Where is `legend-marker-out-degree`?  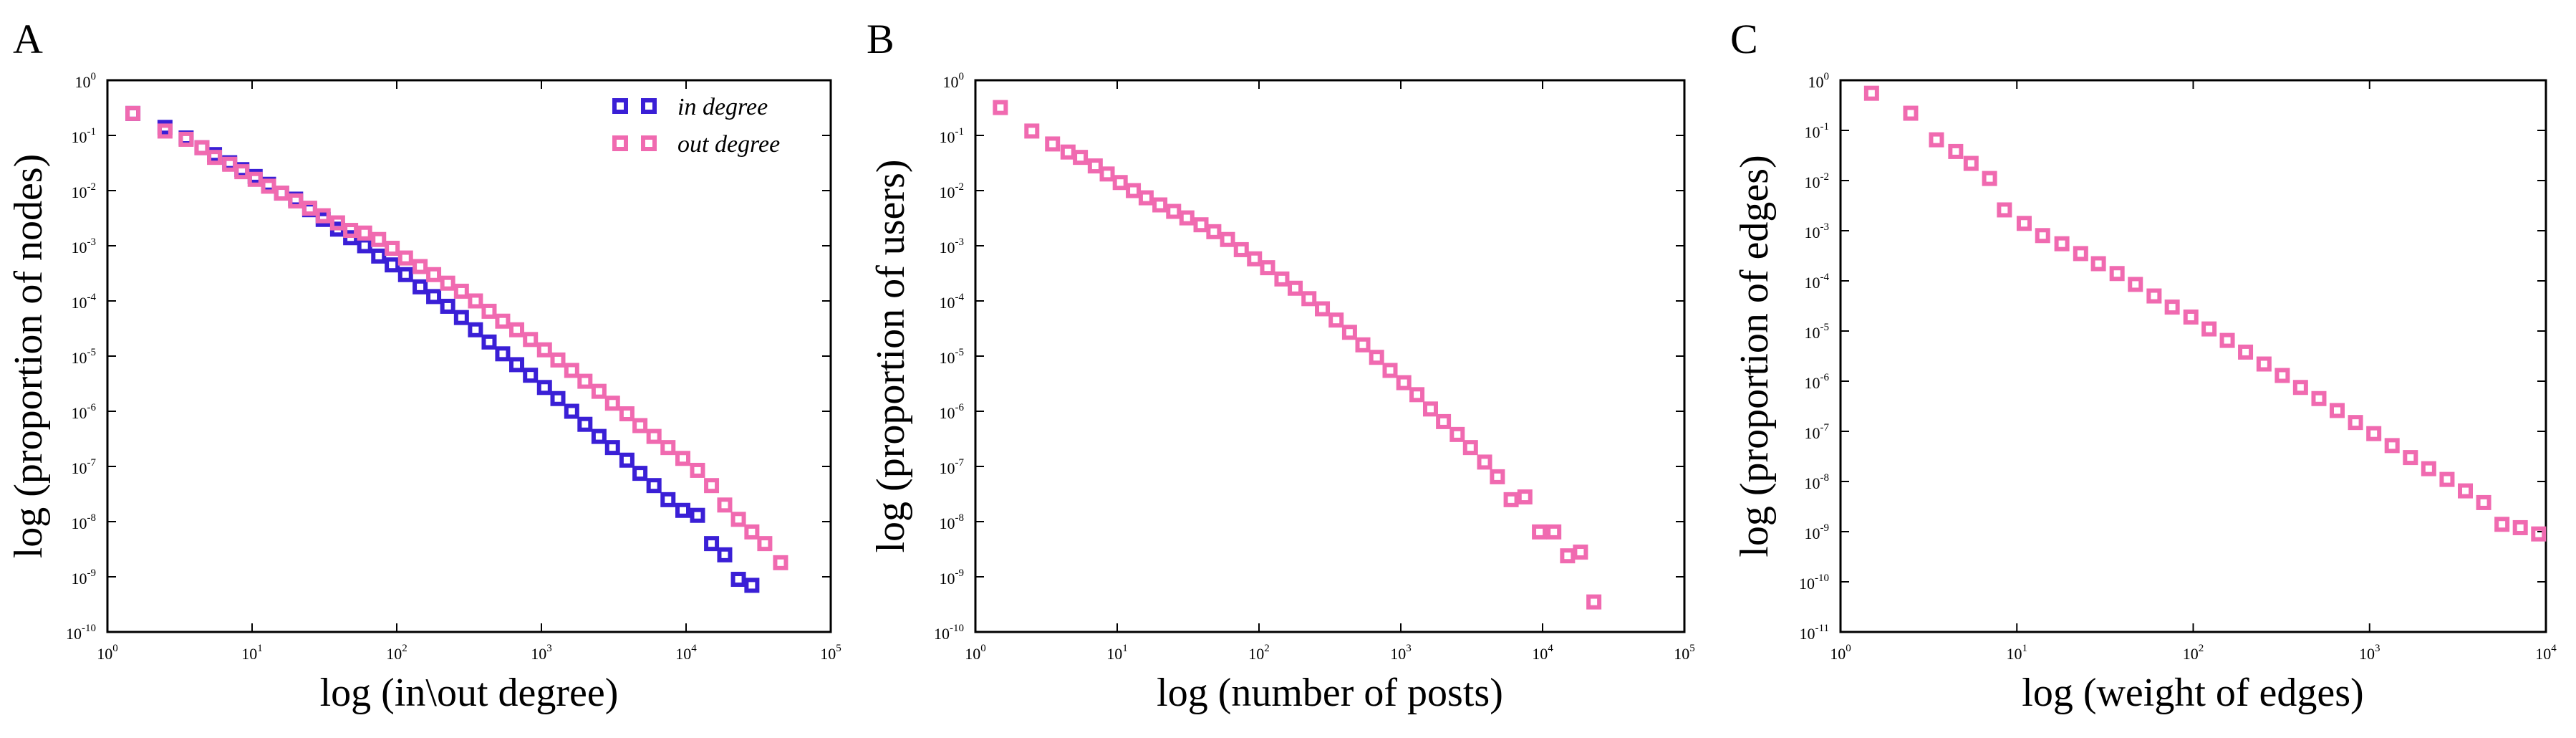
legend-marker-out-degree is located at coordinates (620, 143).